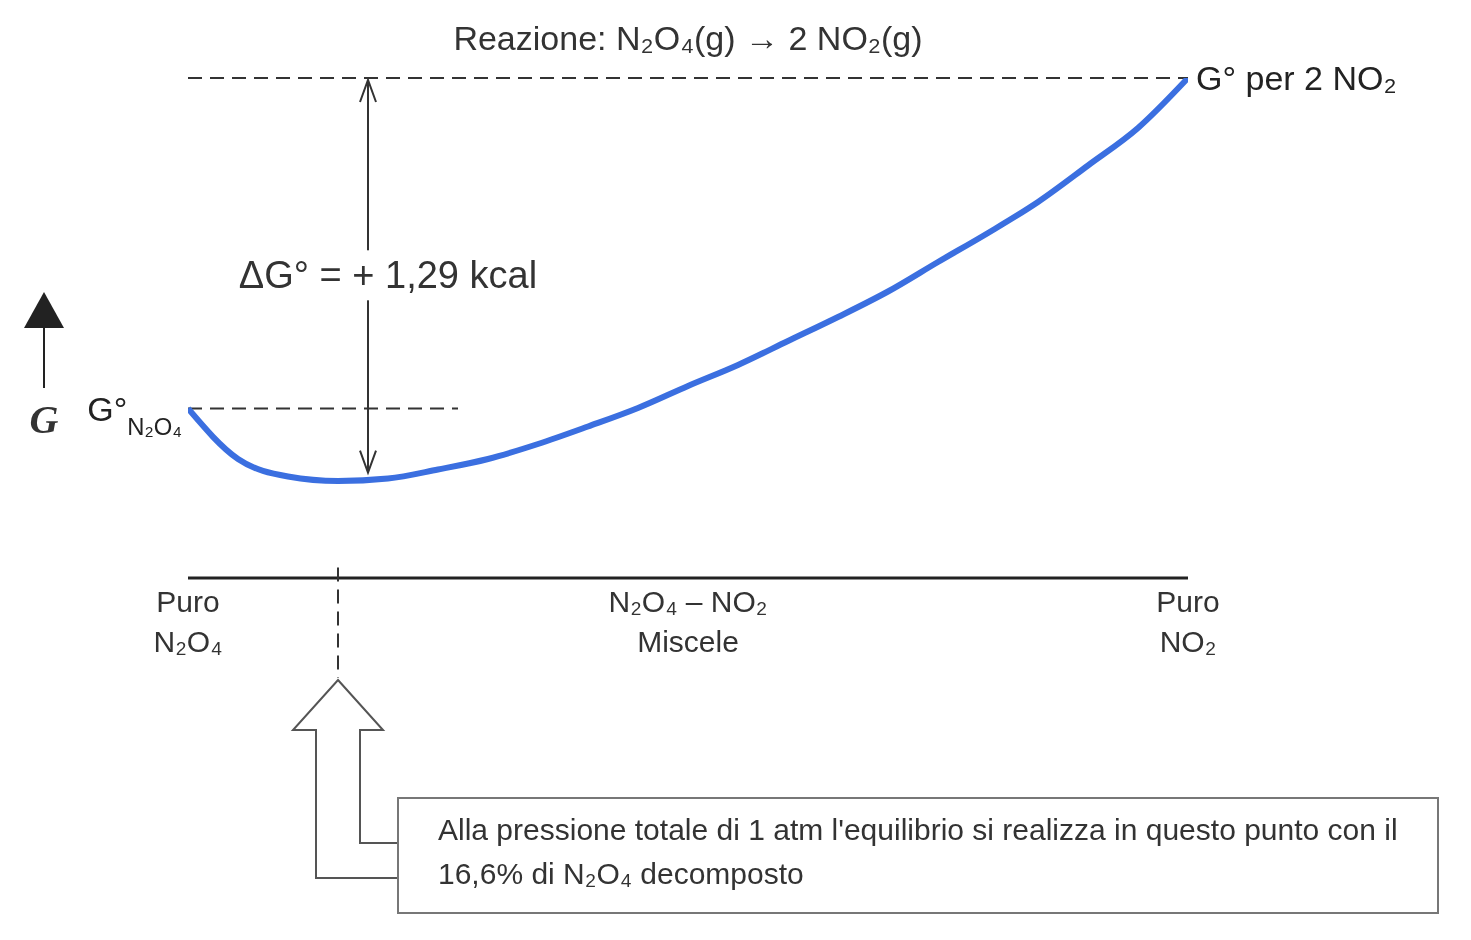 This screenshot has width=1471, height=940. What do you see at coordinates (918, 852) in the screenshot?
I see `text: Alla pressione totale di 1 atm l'equilibrio si realizza in questo punto con il 16,6% di N₂O₄ decomposto` at bounding box center [918, 852].